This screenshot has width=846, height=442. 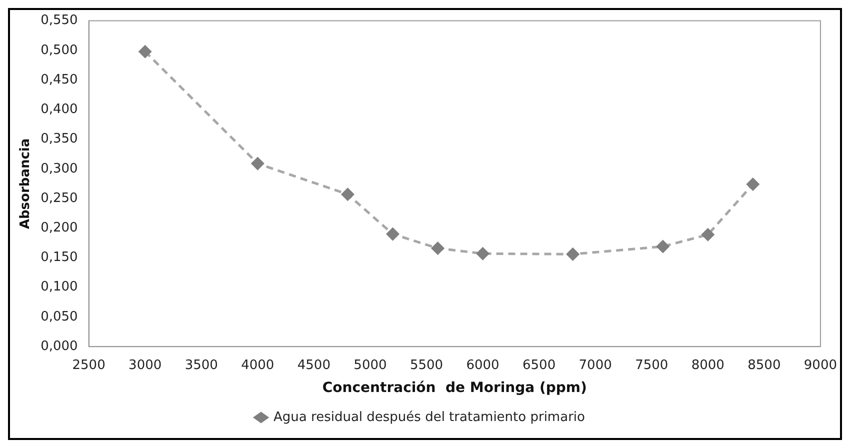 What do you see at coordinates (370, 365) in the screenshot?
I see `x-tick-label: 5000` at bounding box center [370, 365].